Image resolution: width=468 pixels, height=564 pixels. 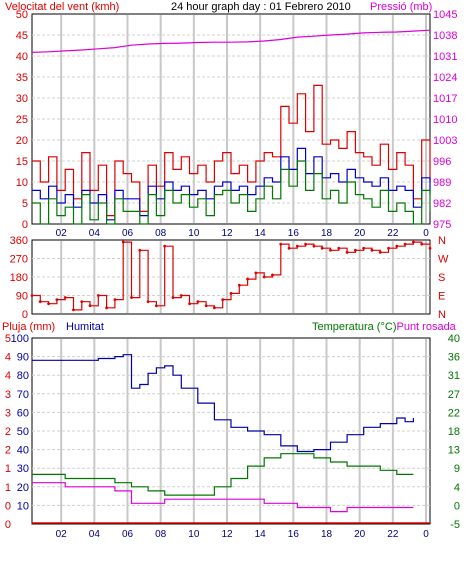 I want to click on panel-3-y-right-tick-label: 13, so click(x=454, y=451).